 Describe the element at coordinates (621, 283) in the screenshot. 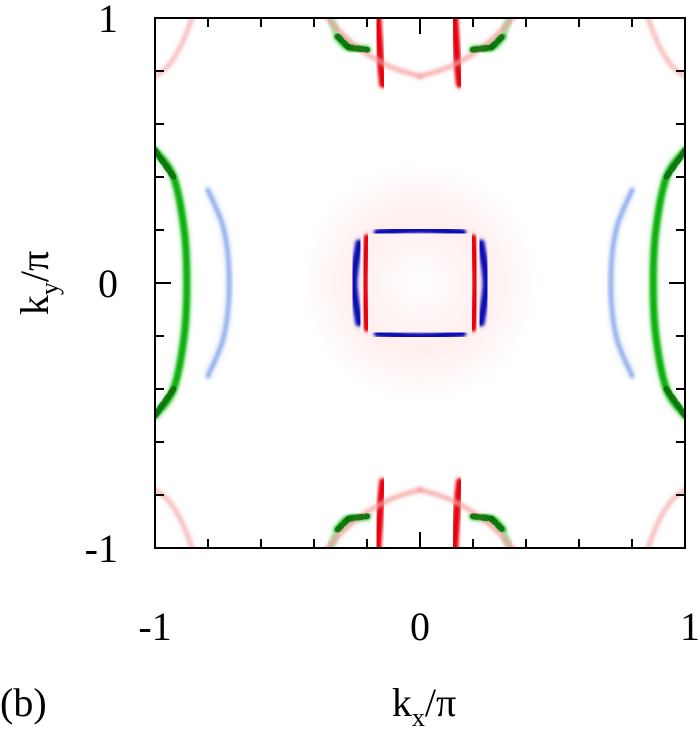

I see `feature-right-blue-arc` at that location.